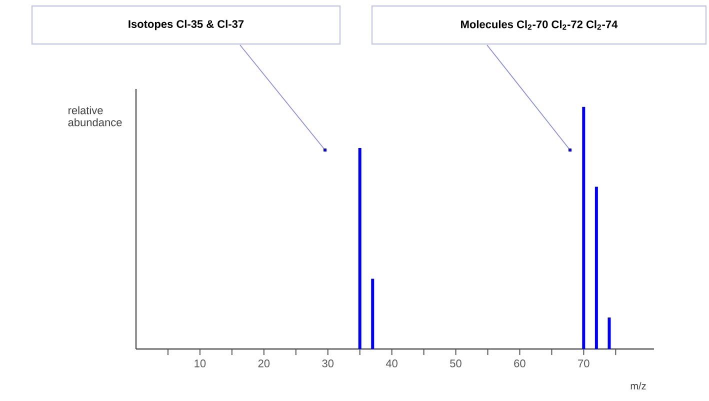 Image resolution: width=709 pixels, height=401 pixels. Describe the element at coordinates (186, 25) in the screenshot. I see `text: Isotopes Cl-35 & Cl-37` at that location.